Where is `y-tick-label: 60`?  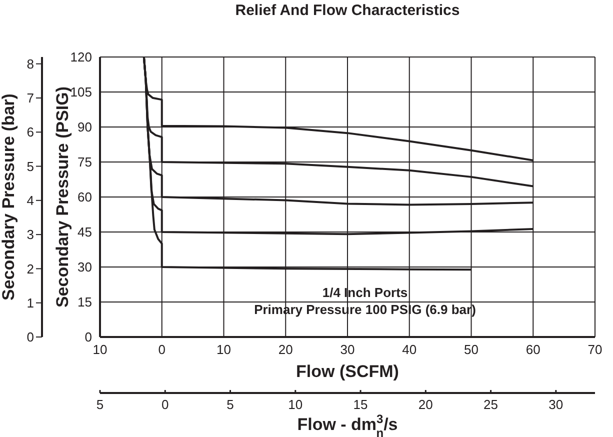 y-tick-label: 60 is located at coordinates (85, 197).